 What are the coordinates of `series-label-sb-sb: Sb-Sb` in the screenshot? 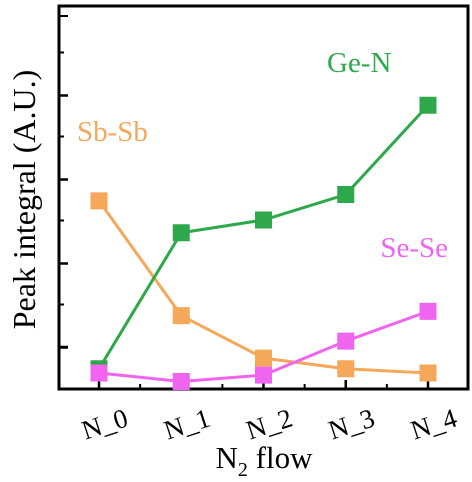 It's located at (112, 132).